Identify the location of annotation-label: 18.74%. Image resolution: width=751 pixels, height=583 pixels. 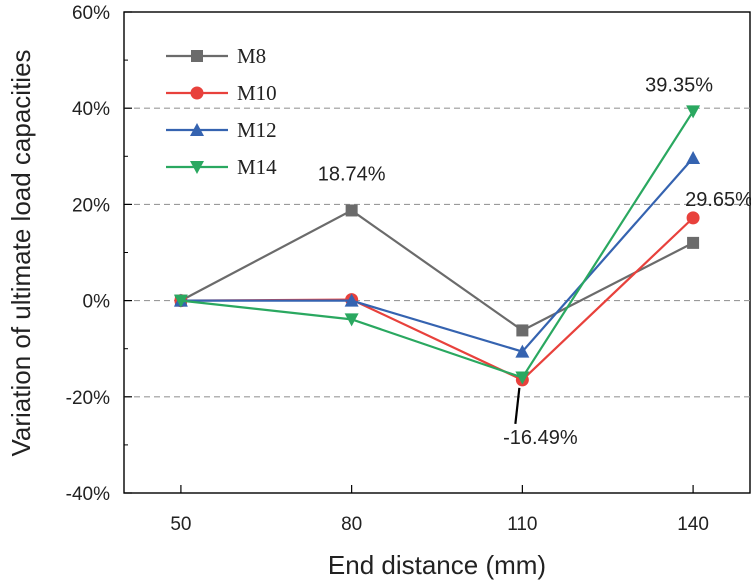
(352, 174).